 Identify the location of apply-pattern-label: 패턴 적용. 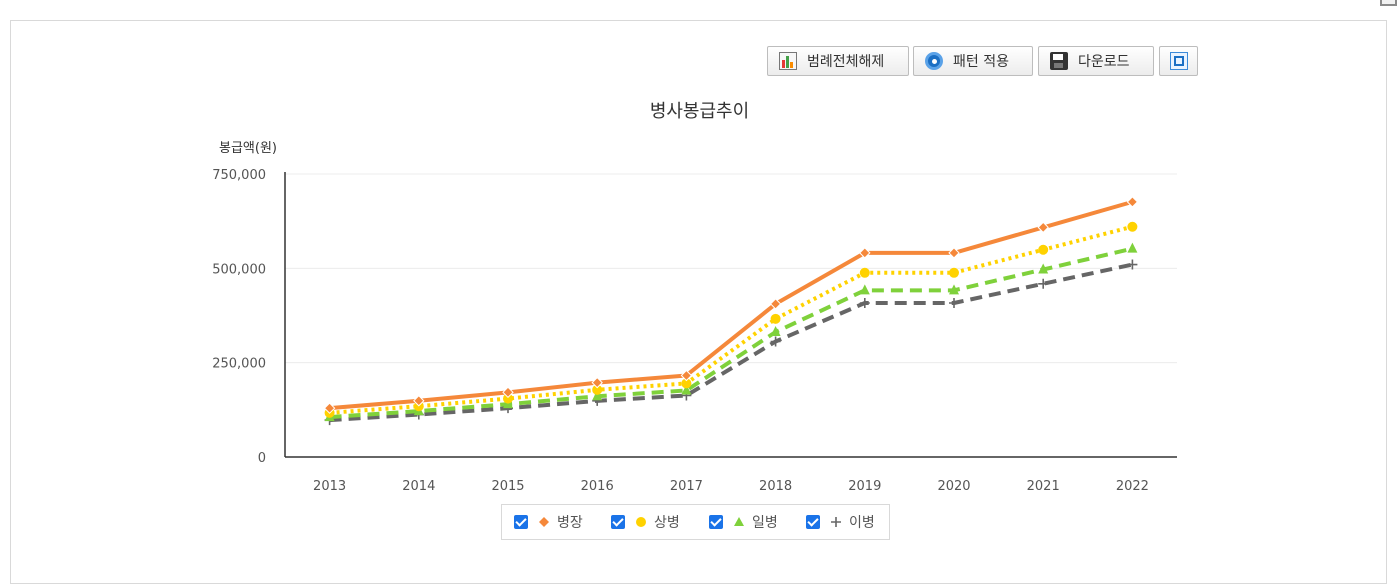
(981, 62).